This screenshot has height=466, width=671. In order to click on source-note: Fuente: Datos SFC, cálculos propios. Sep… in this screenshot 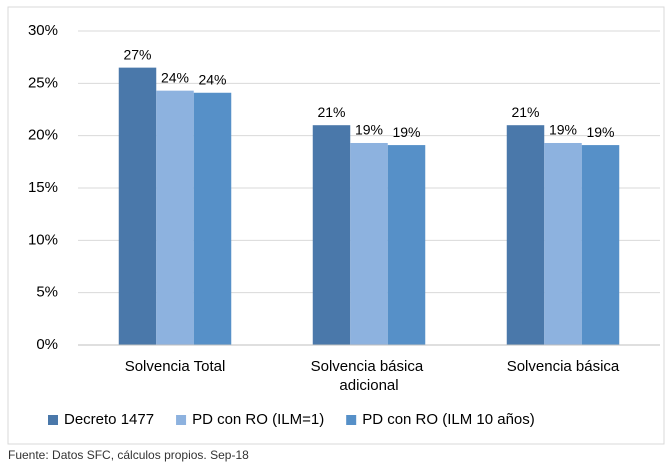, I will do `click(128, 455)`.